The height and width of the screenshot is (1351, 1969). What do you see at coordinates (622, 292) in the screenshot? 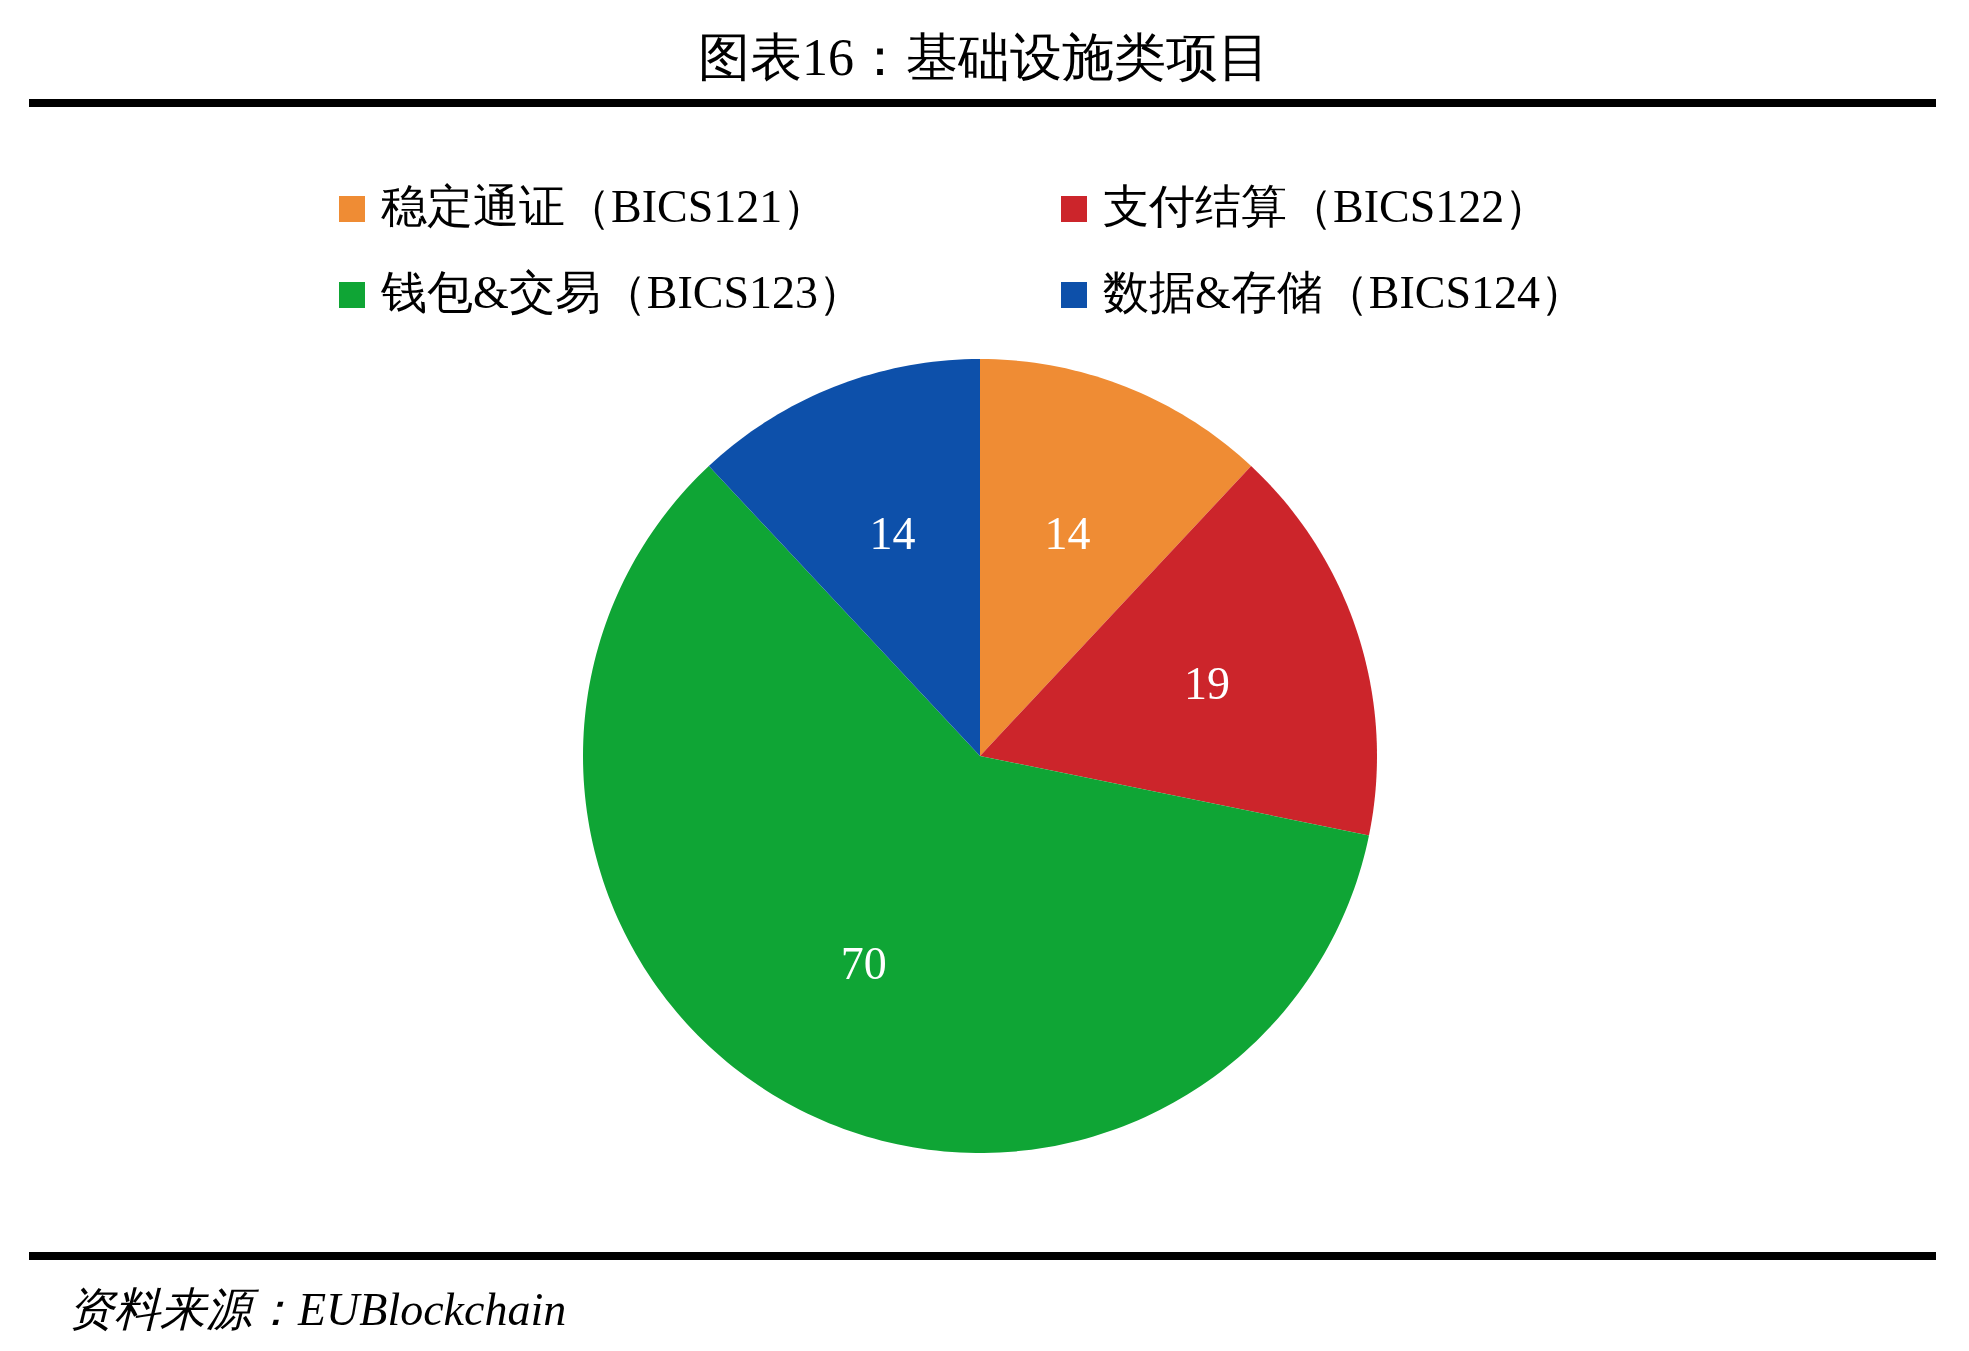
I see `legend-label: 钱包&交易（BICS123）` at bounding box center [622, 292].